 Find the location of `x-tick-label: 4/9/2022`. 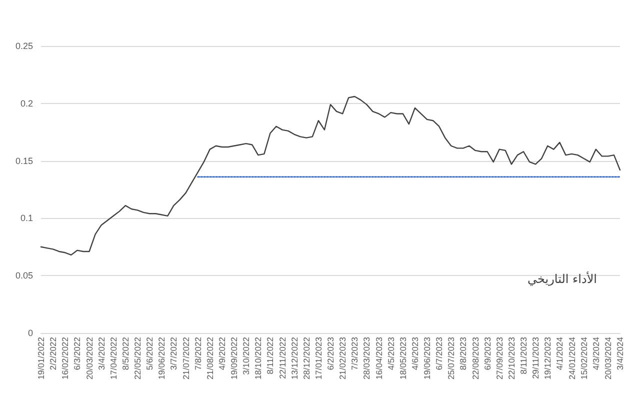

x-tick-label: 4/9/2022 is located at coordinates (221, 353).